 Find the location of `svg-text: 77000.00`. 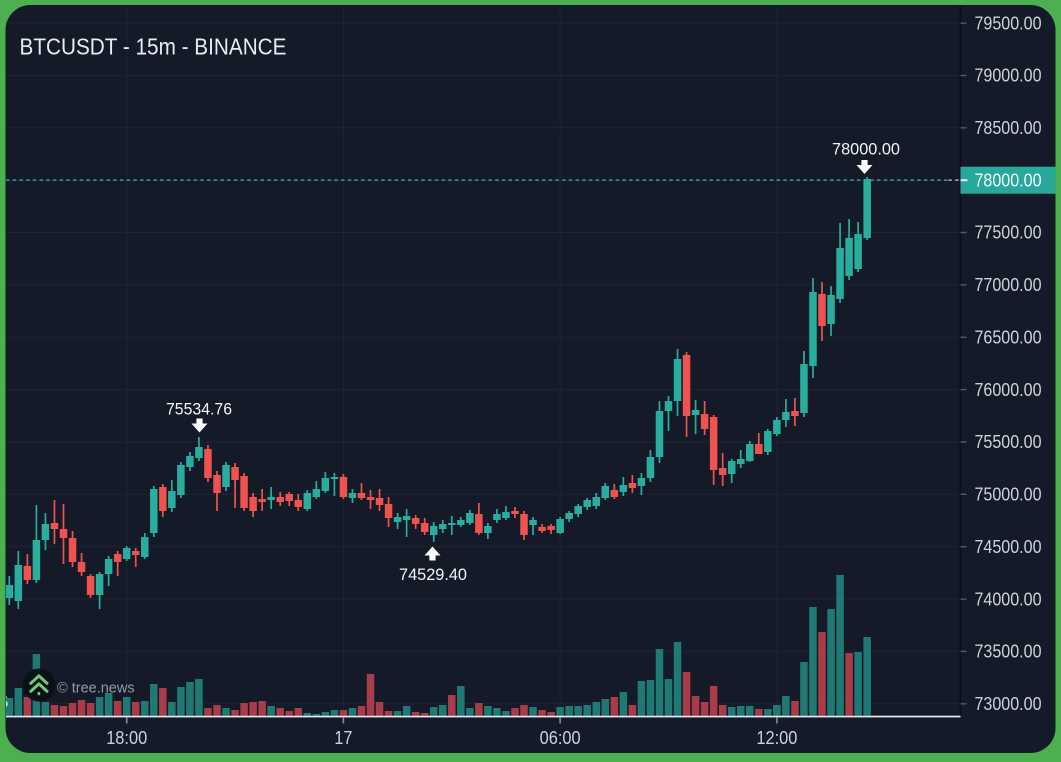

svg-text: 77000.00 is located at coordinates (1008, 285).